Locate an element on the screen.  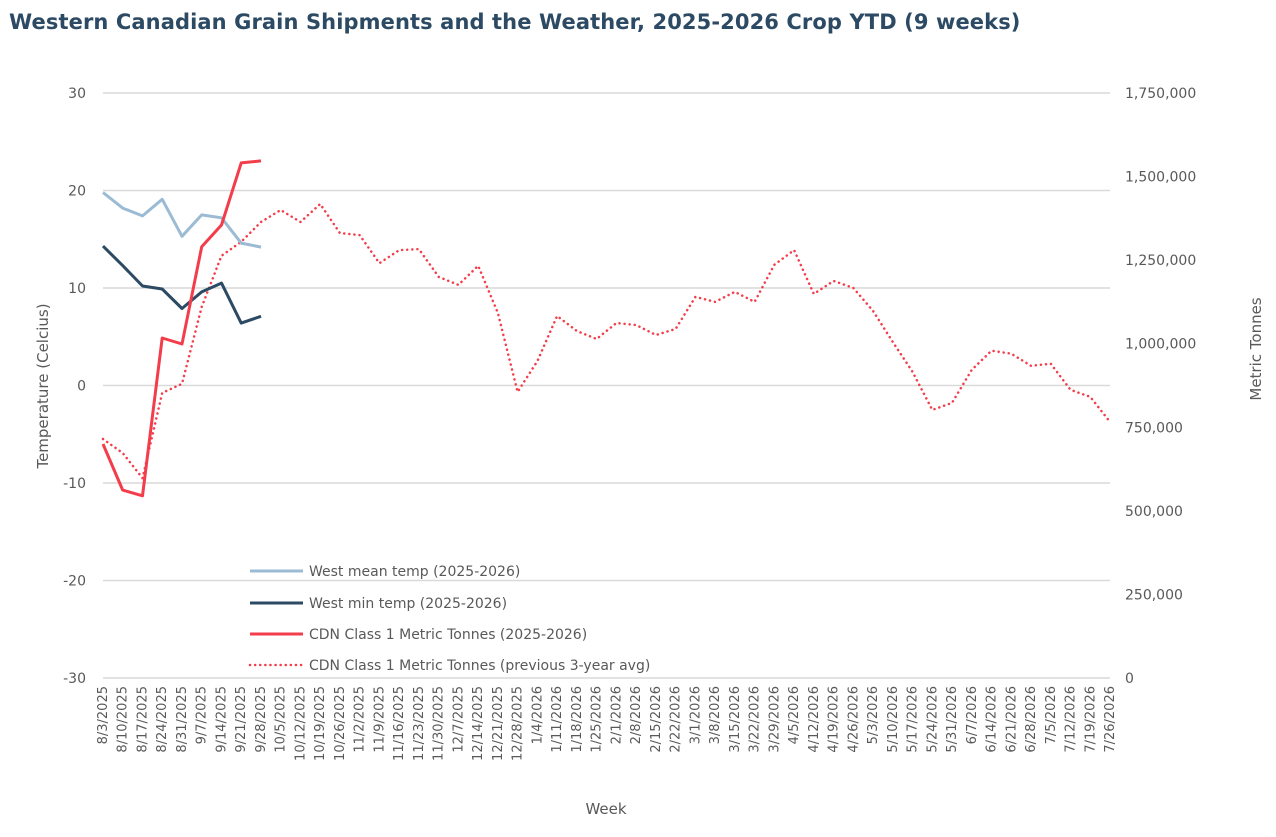
x-tick-label: 6/14/2026 is located at coordinates (992, 719).